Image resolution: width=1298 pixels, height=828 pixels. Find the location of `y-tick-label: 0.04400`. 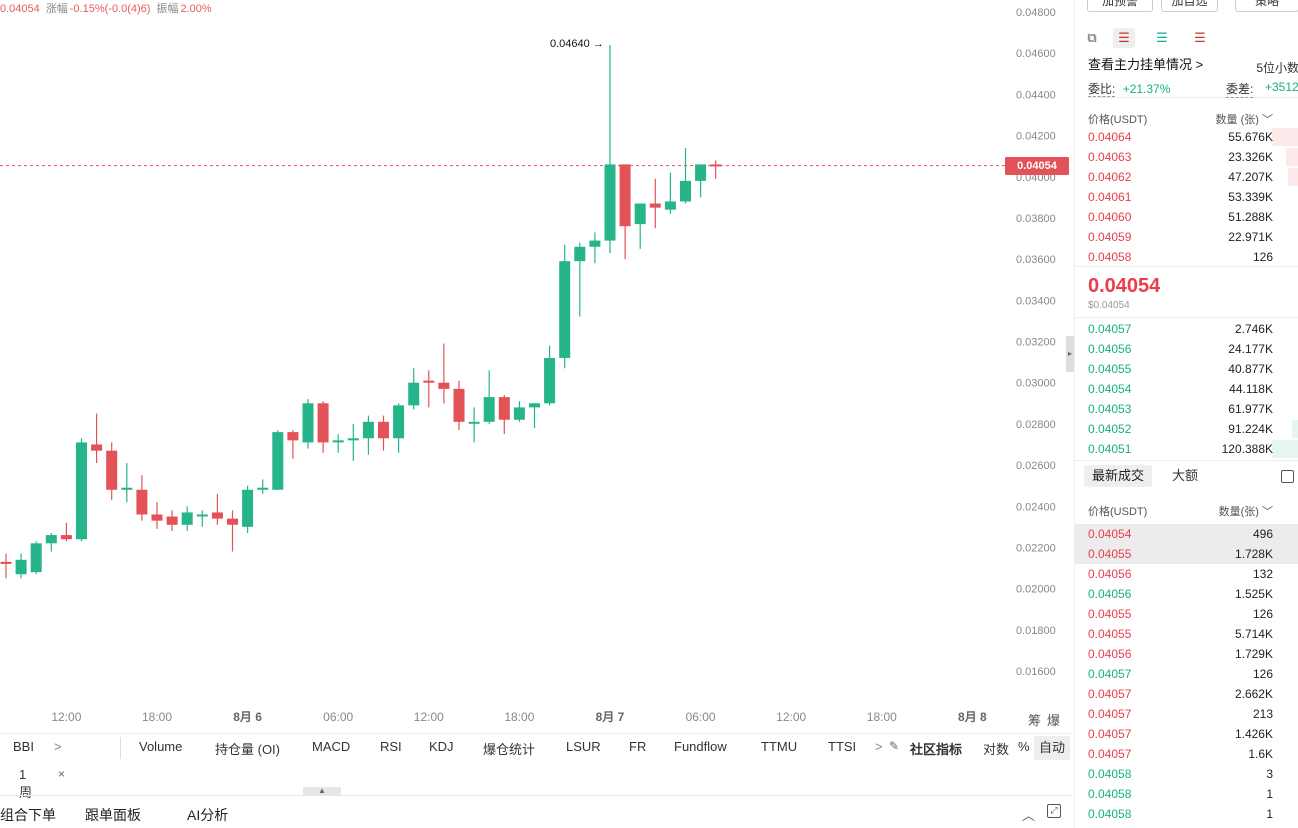

y-tick-label: 0.04400 is located at coordinates (1036, 95).